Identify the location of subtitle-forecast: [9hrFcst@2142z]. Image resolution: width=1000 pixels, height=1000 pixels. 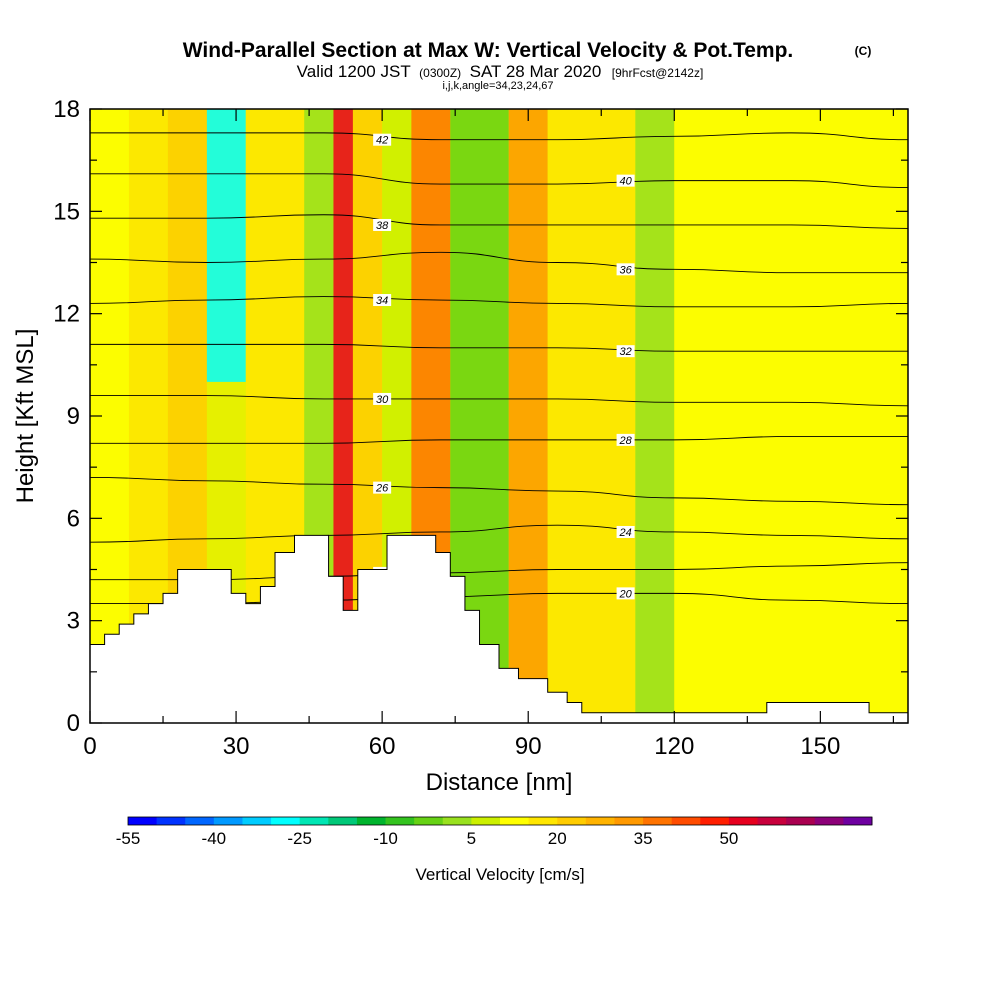
(658, 73).